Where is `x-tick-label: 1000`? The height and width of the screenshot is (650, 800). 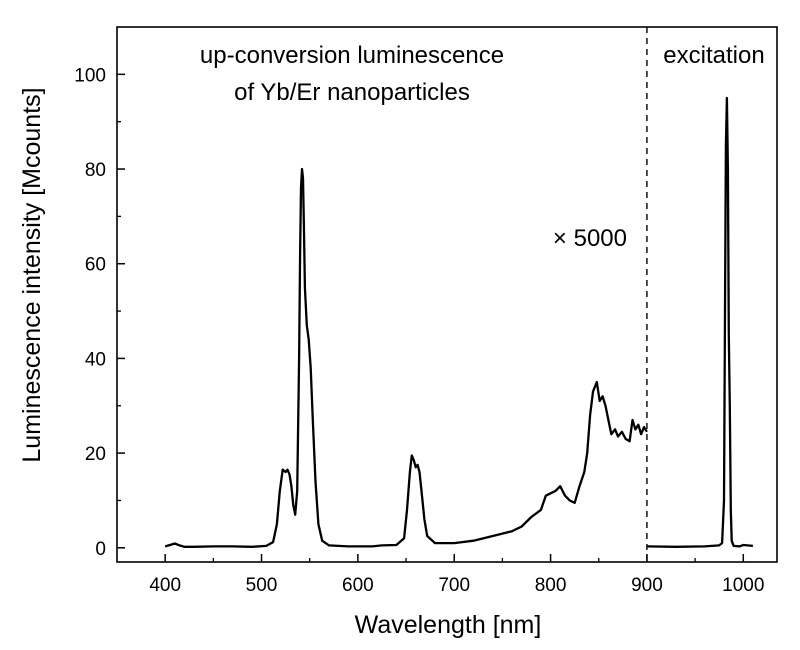
x-tick-label: 1000 is located at coordinates (743, 585).